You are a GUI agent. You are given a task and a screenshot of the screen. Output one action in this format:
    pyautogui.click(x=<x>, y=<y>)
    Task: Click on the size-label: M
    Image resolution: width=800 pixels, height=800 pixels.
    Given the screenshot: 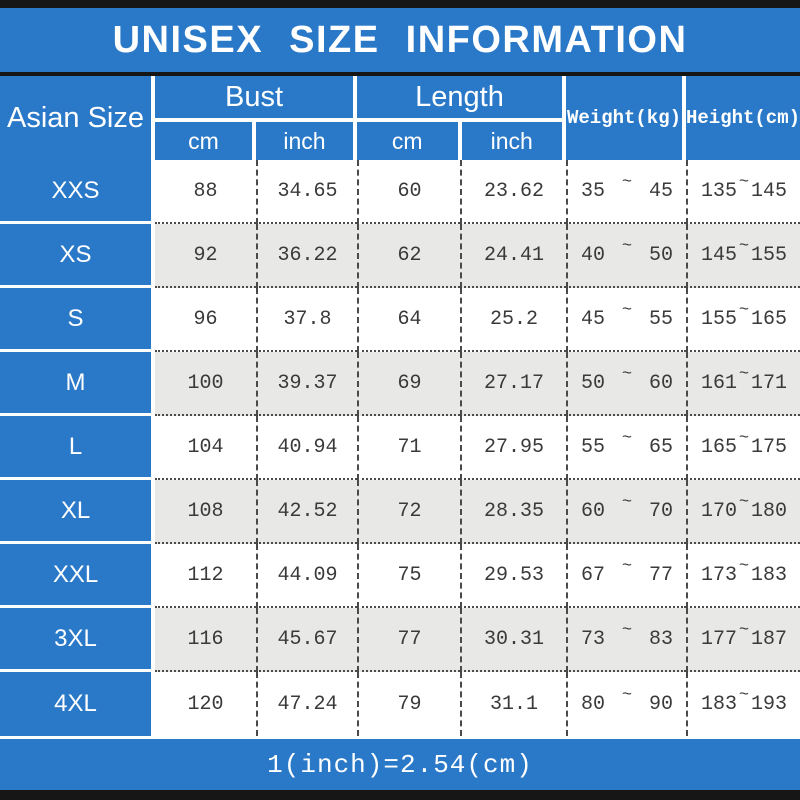 What is the action you would take?
    pyautogui.click(x=77, y=384)
    